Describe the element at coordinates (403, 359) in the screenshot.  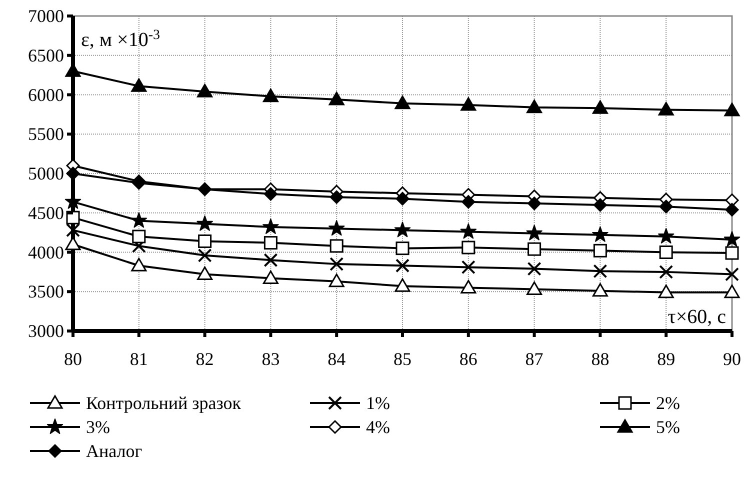
I see `x-tick-label: 85` at that location.